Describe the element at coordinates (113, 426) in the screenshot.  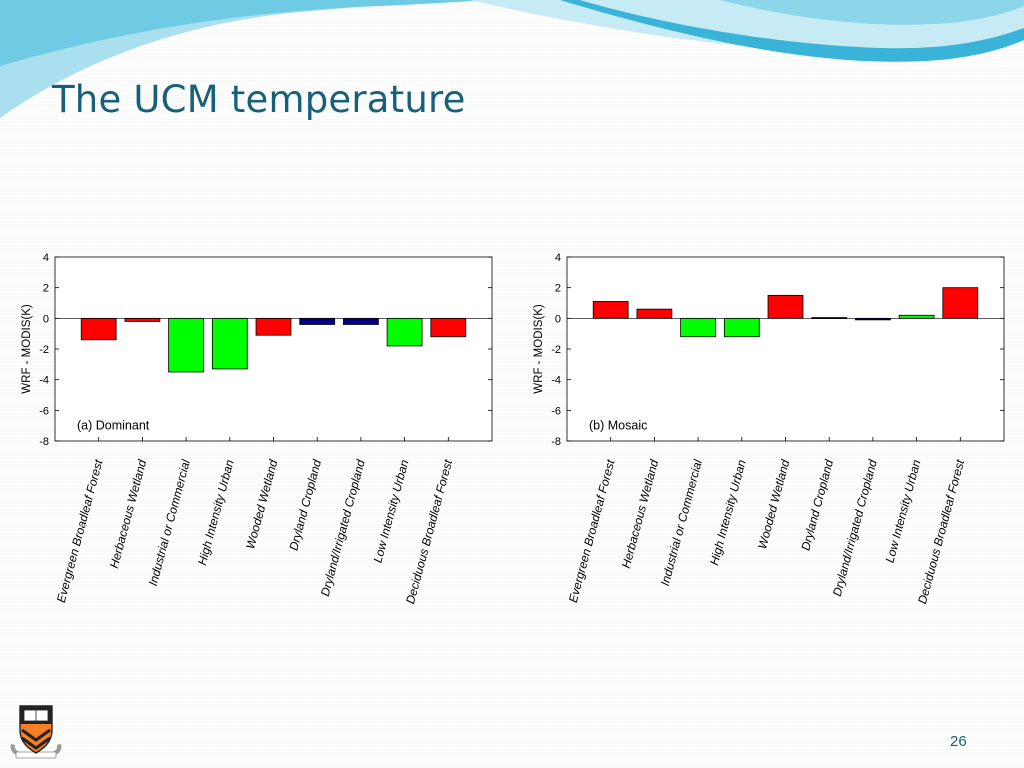
I see `panel-label: (a) Dominant` at that location.